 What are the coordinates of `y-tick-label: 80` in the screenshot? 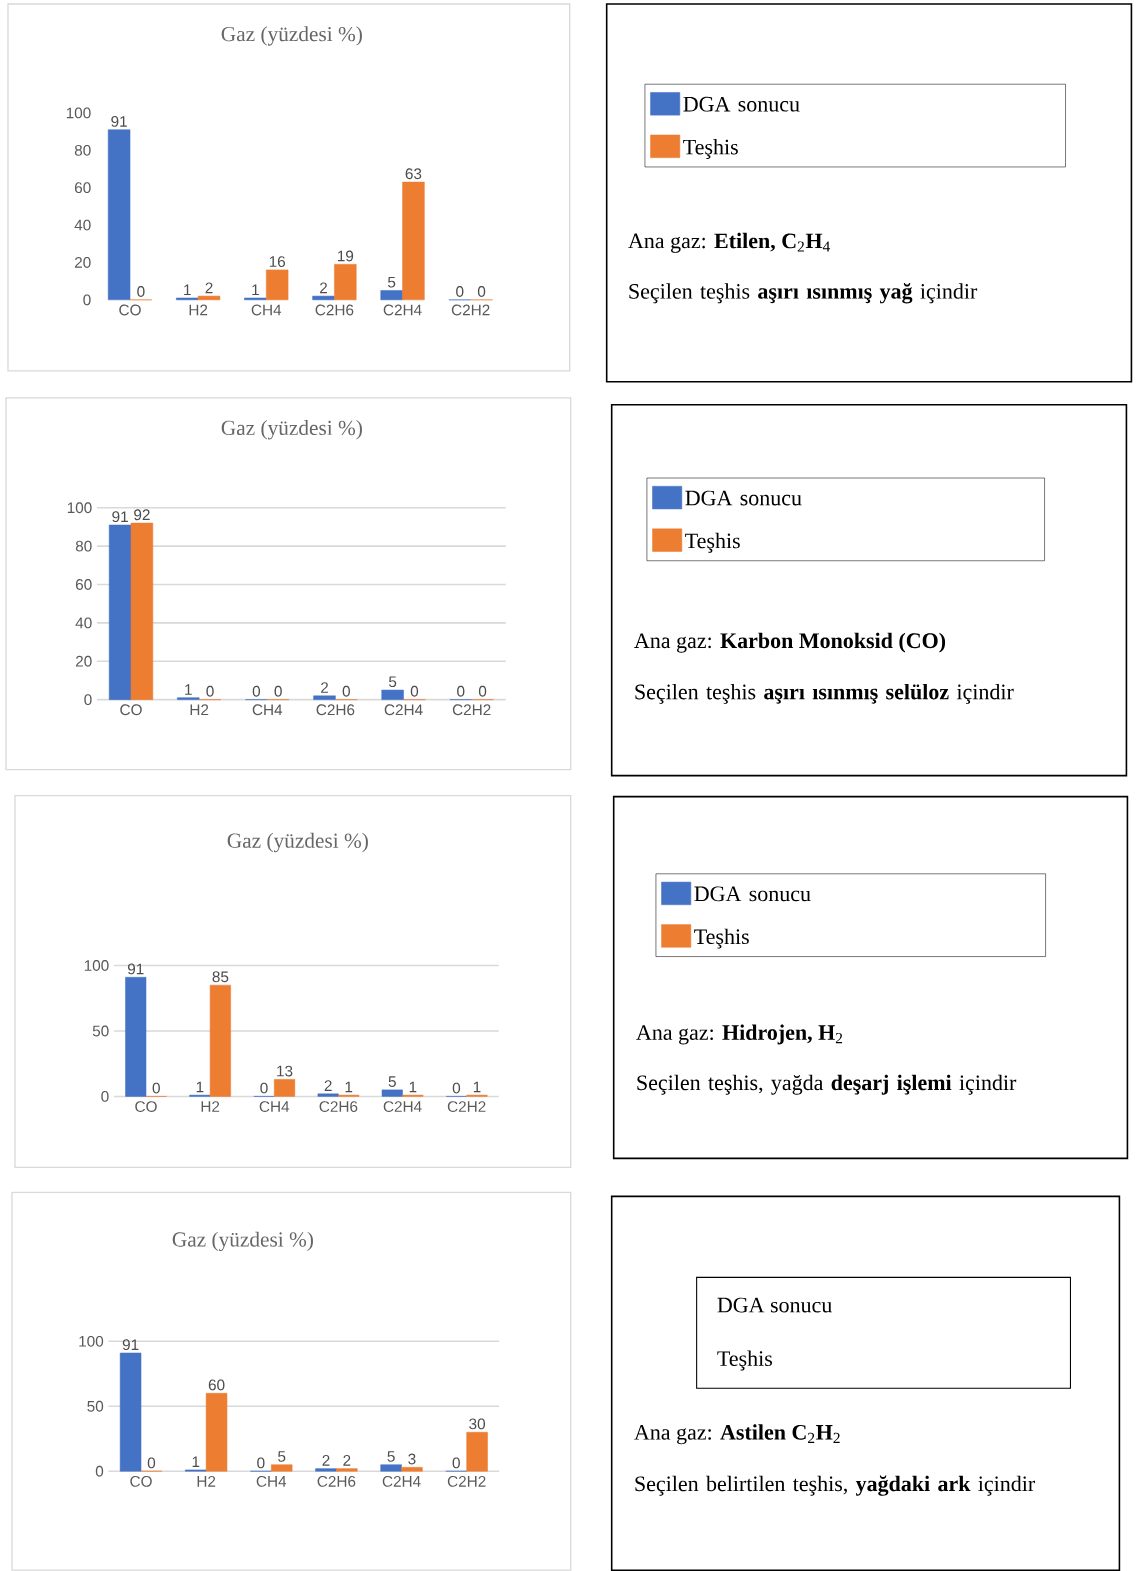 It's located at (82, 150).